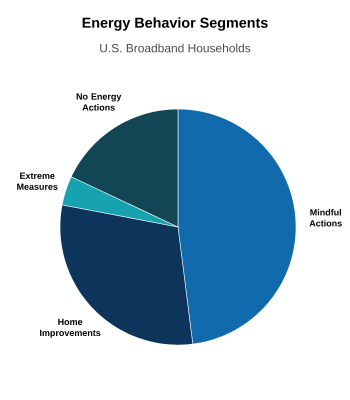 The width and height of the screenshot is (350, 400). Describe the element at coordinates (37, 181) in the screenshot. I see `slice-label: Extreme Measures` at that location.